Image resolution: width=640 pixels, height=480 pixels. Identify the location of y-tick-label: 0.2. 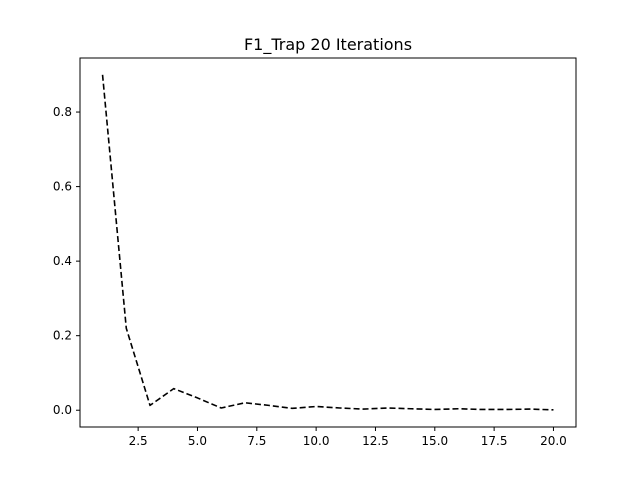
(62, 336).